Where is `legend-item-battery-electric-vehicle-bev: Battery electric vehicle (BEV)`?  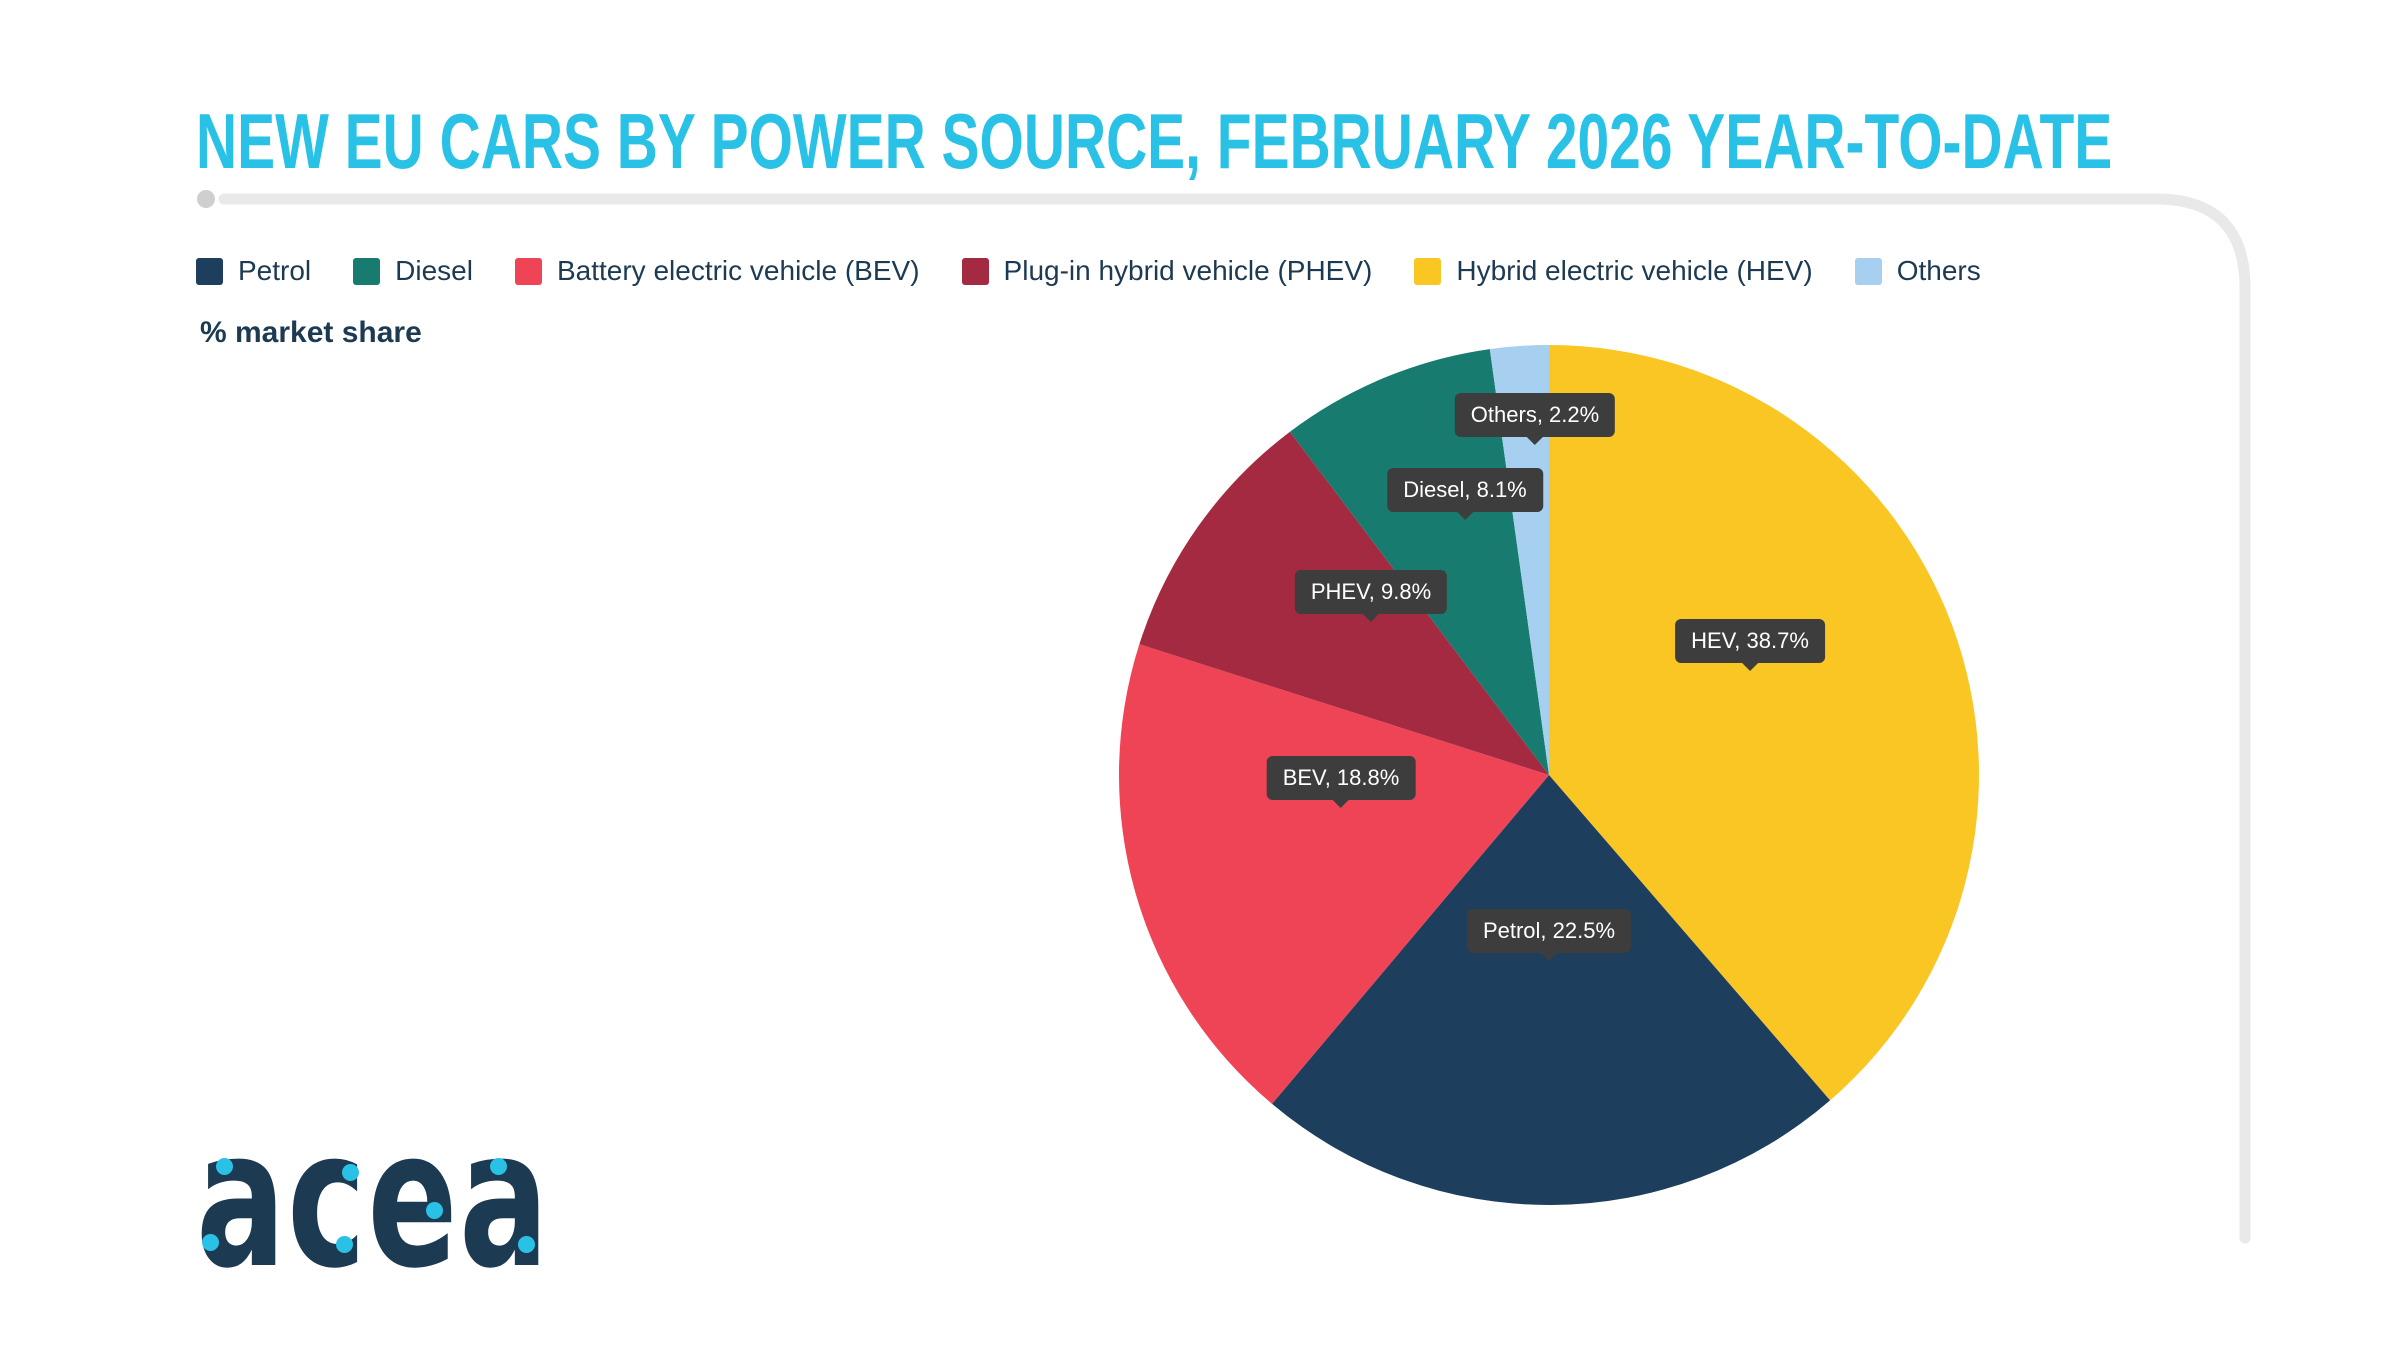 legend-item-battery-electric-vehicle-bev: Battery electric vehicle (BEV) is located at coordinates (717, 271).